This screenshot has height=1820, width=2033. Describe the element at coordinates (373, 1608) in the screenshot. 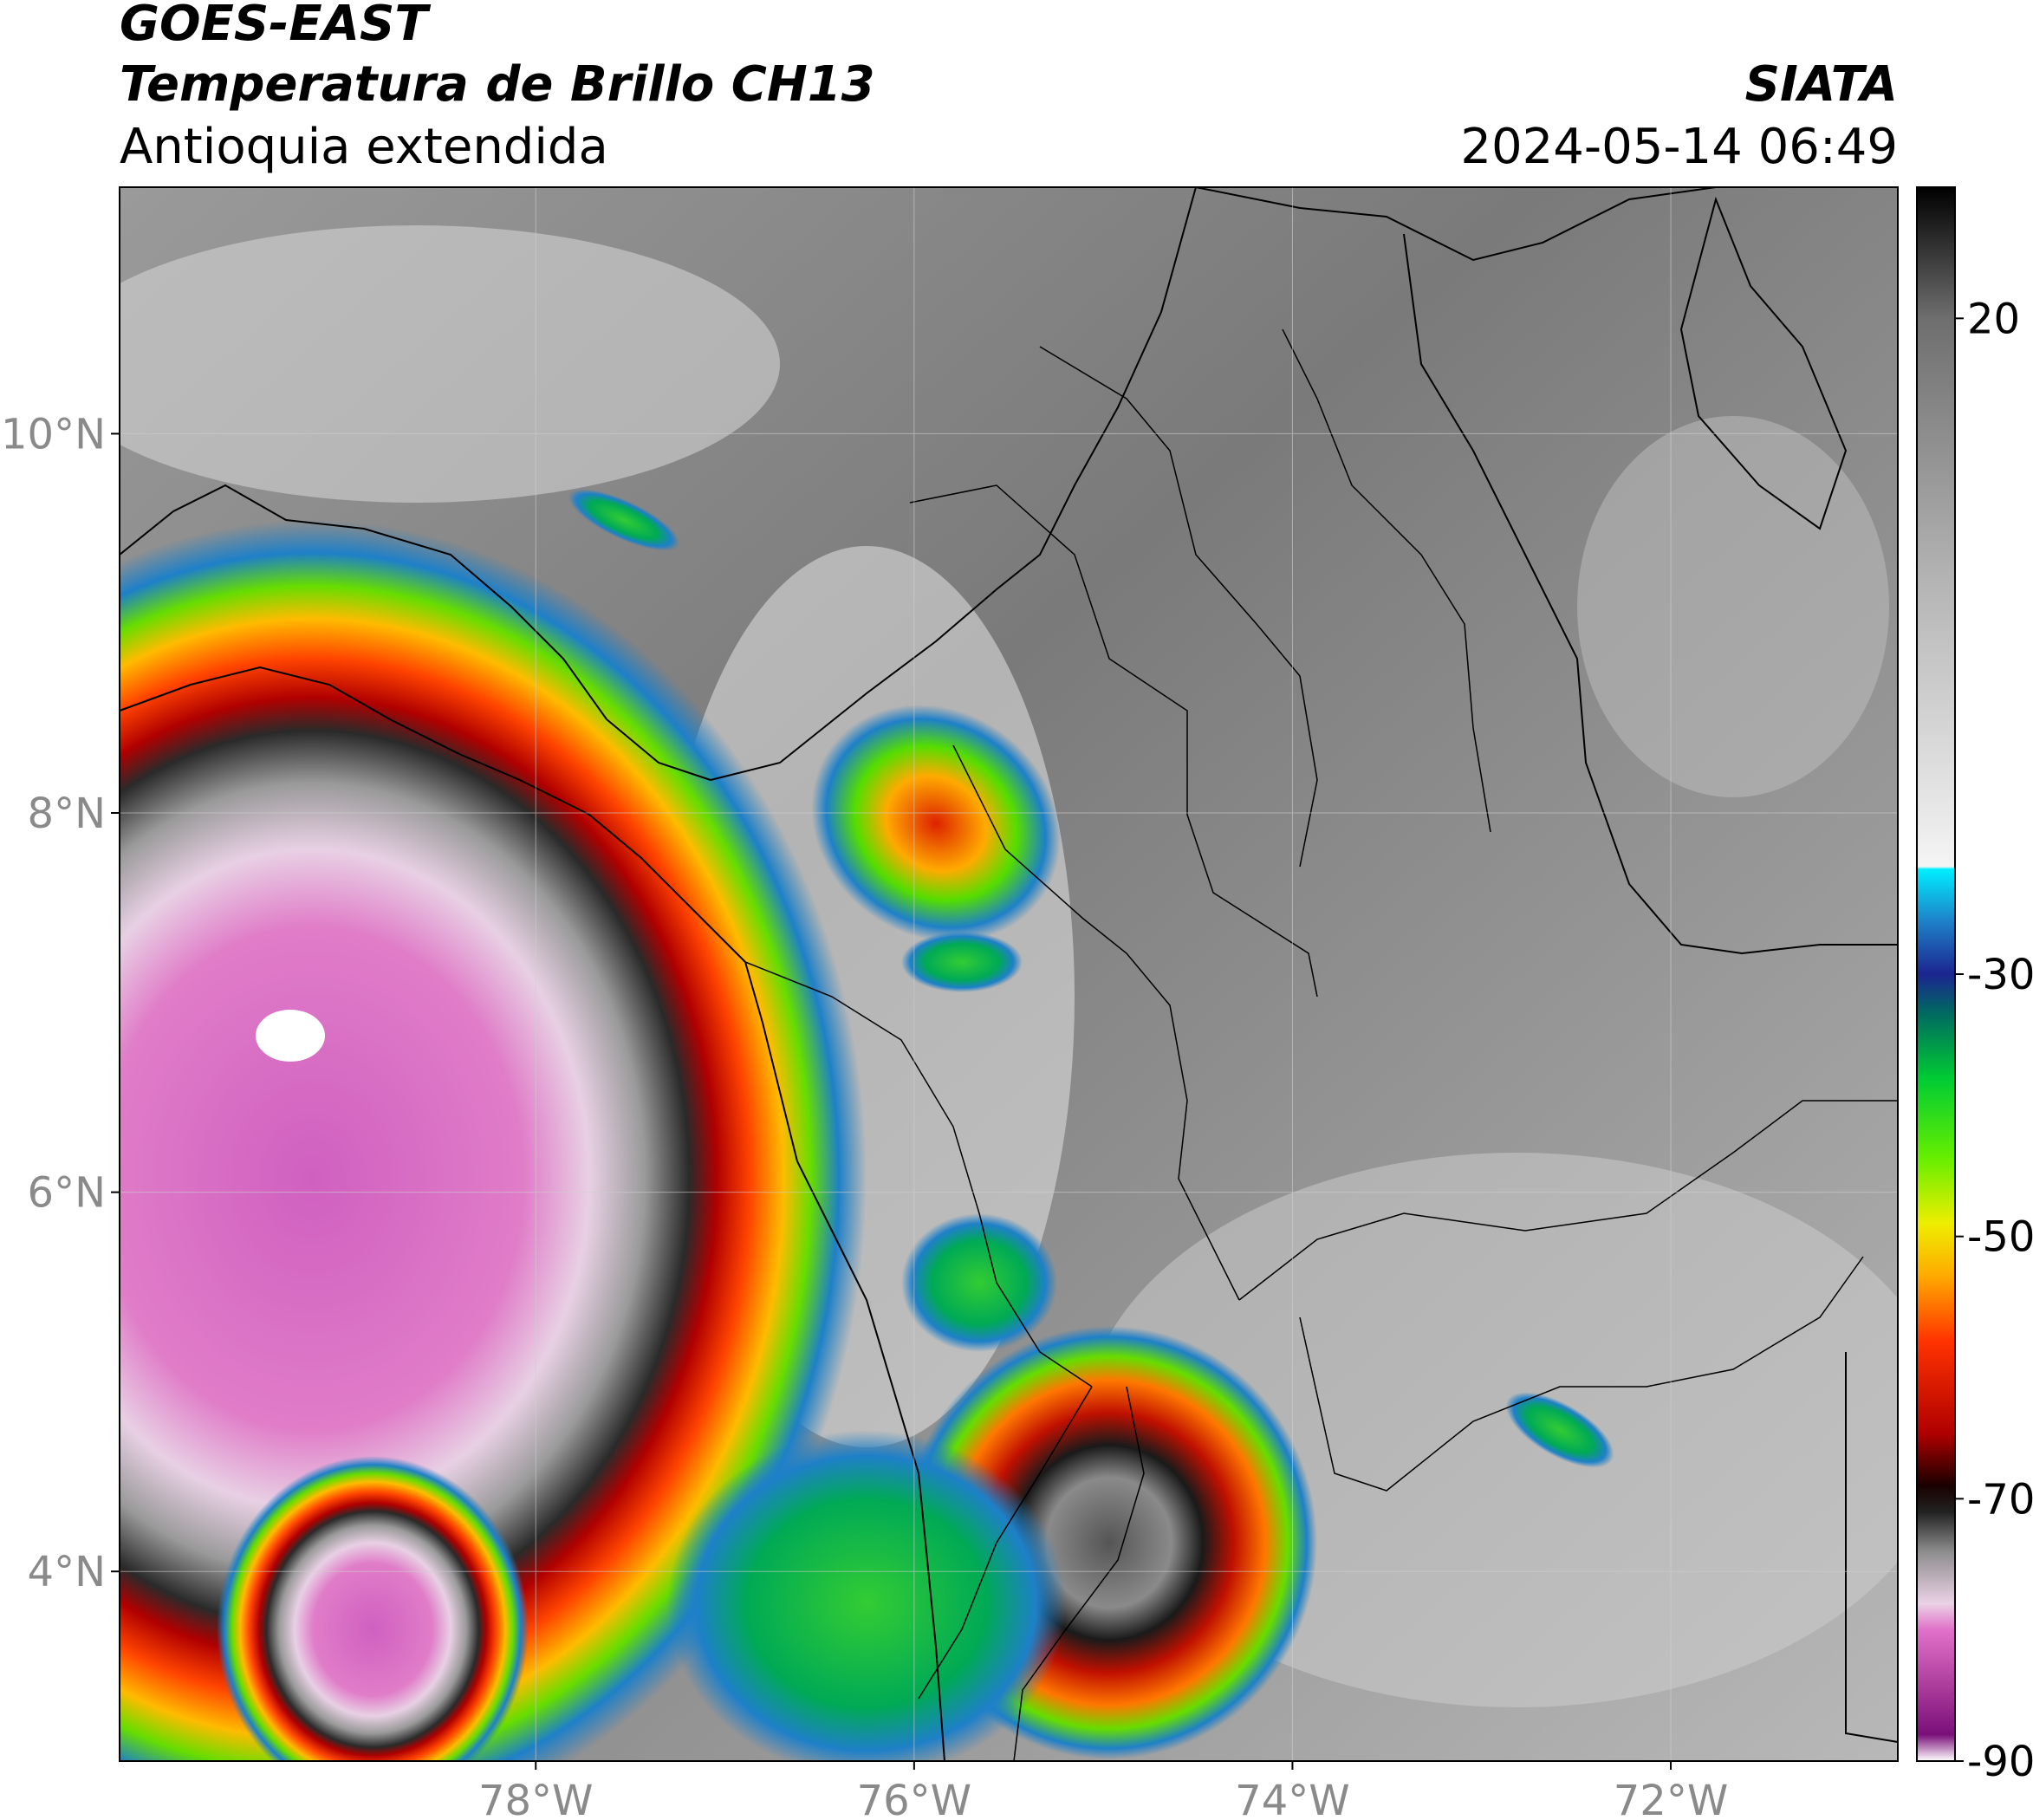

I see `convective-cell-southwest` at that location.